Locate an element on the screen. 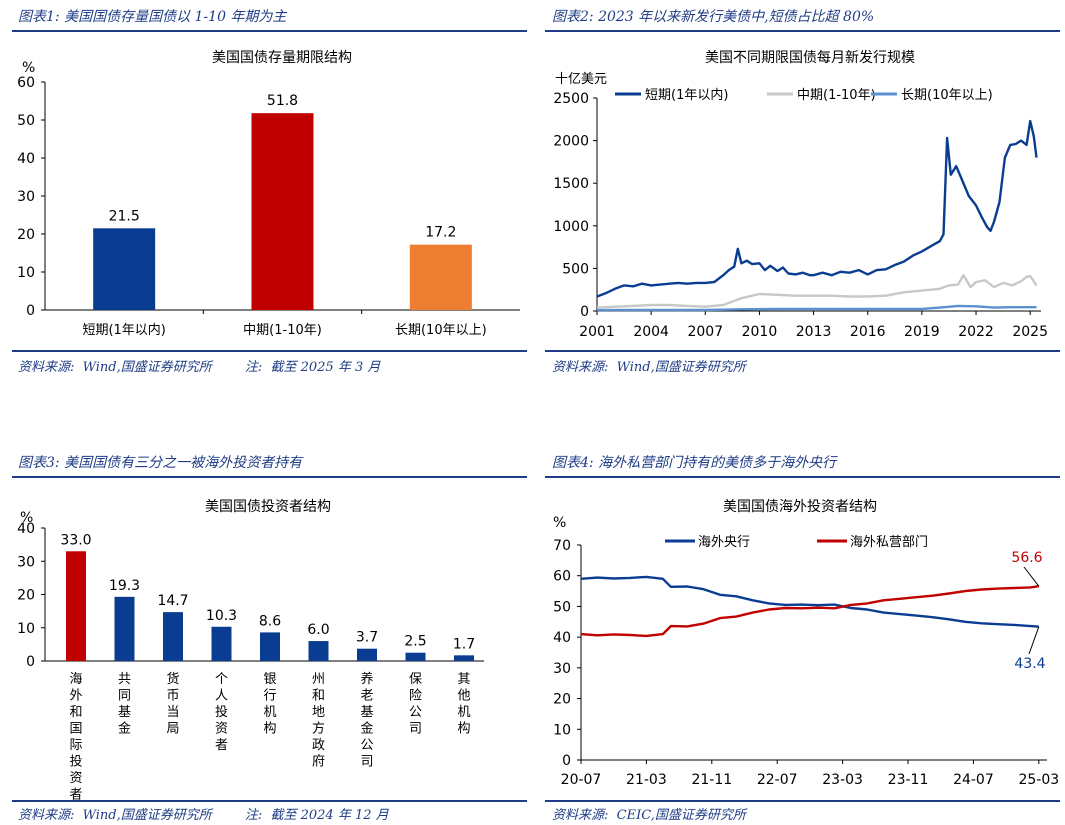  chart-3-data-label: 10.3 is located at coordinates (221, 616).